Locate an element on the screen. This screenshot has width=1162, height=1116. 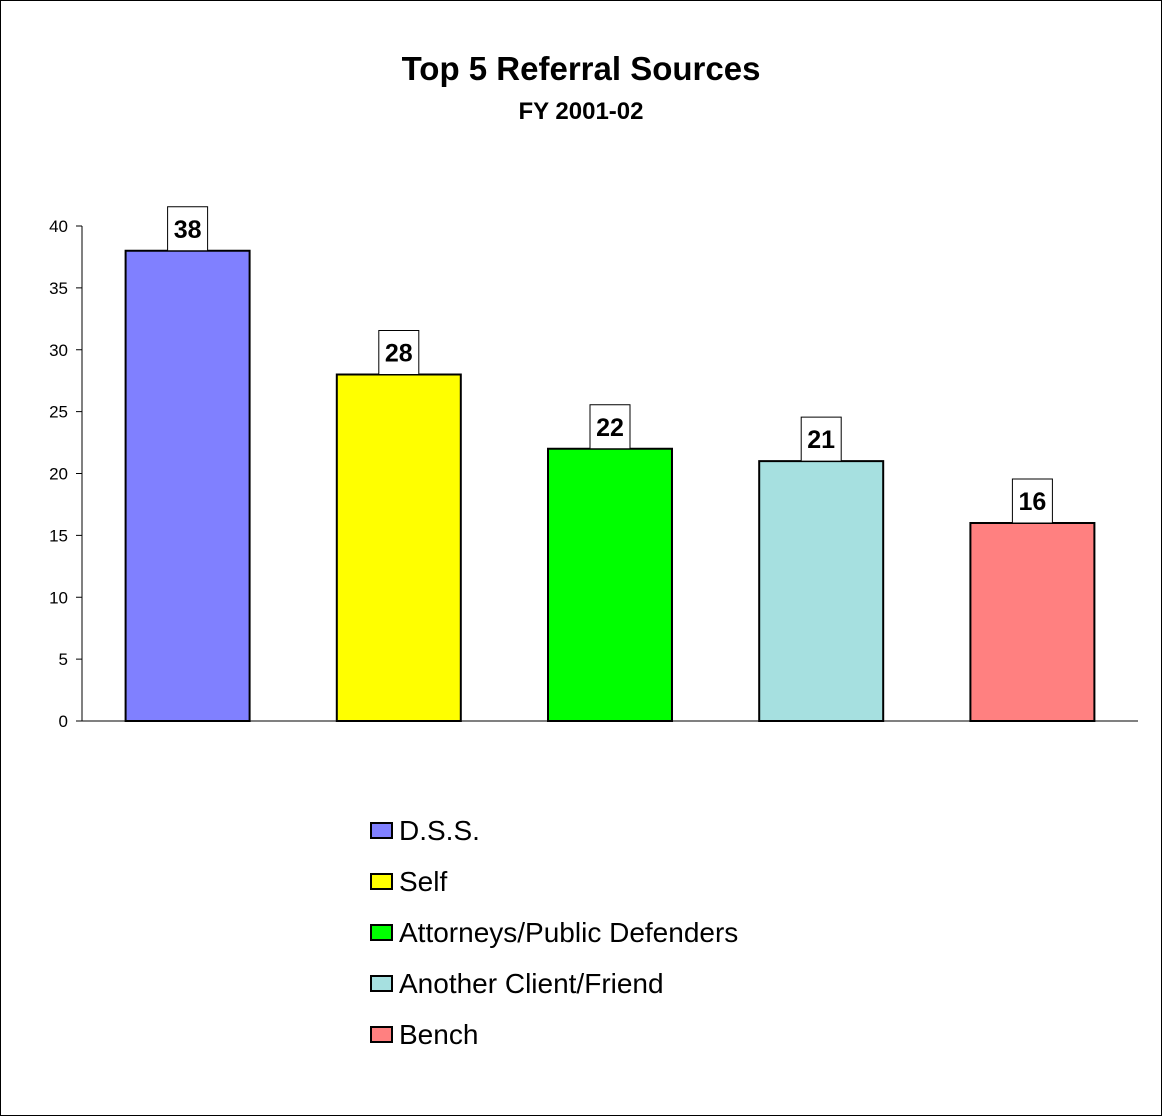
legend-label: Another Client/Friend is located at coordinates (531, 983).